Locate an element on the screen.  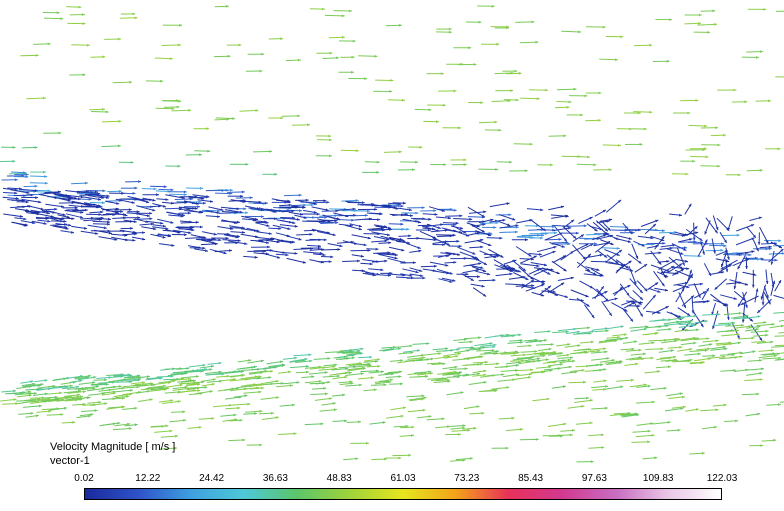
colorbar-tick-label: 109.83 is located at coordinates (658, 478).